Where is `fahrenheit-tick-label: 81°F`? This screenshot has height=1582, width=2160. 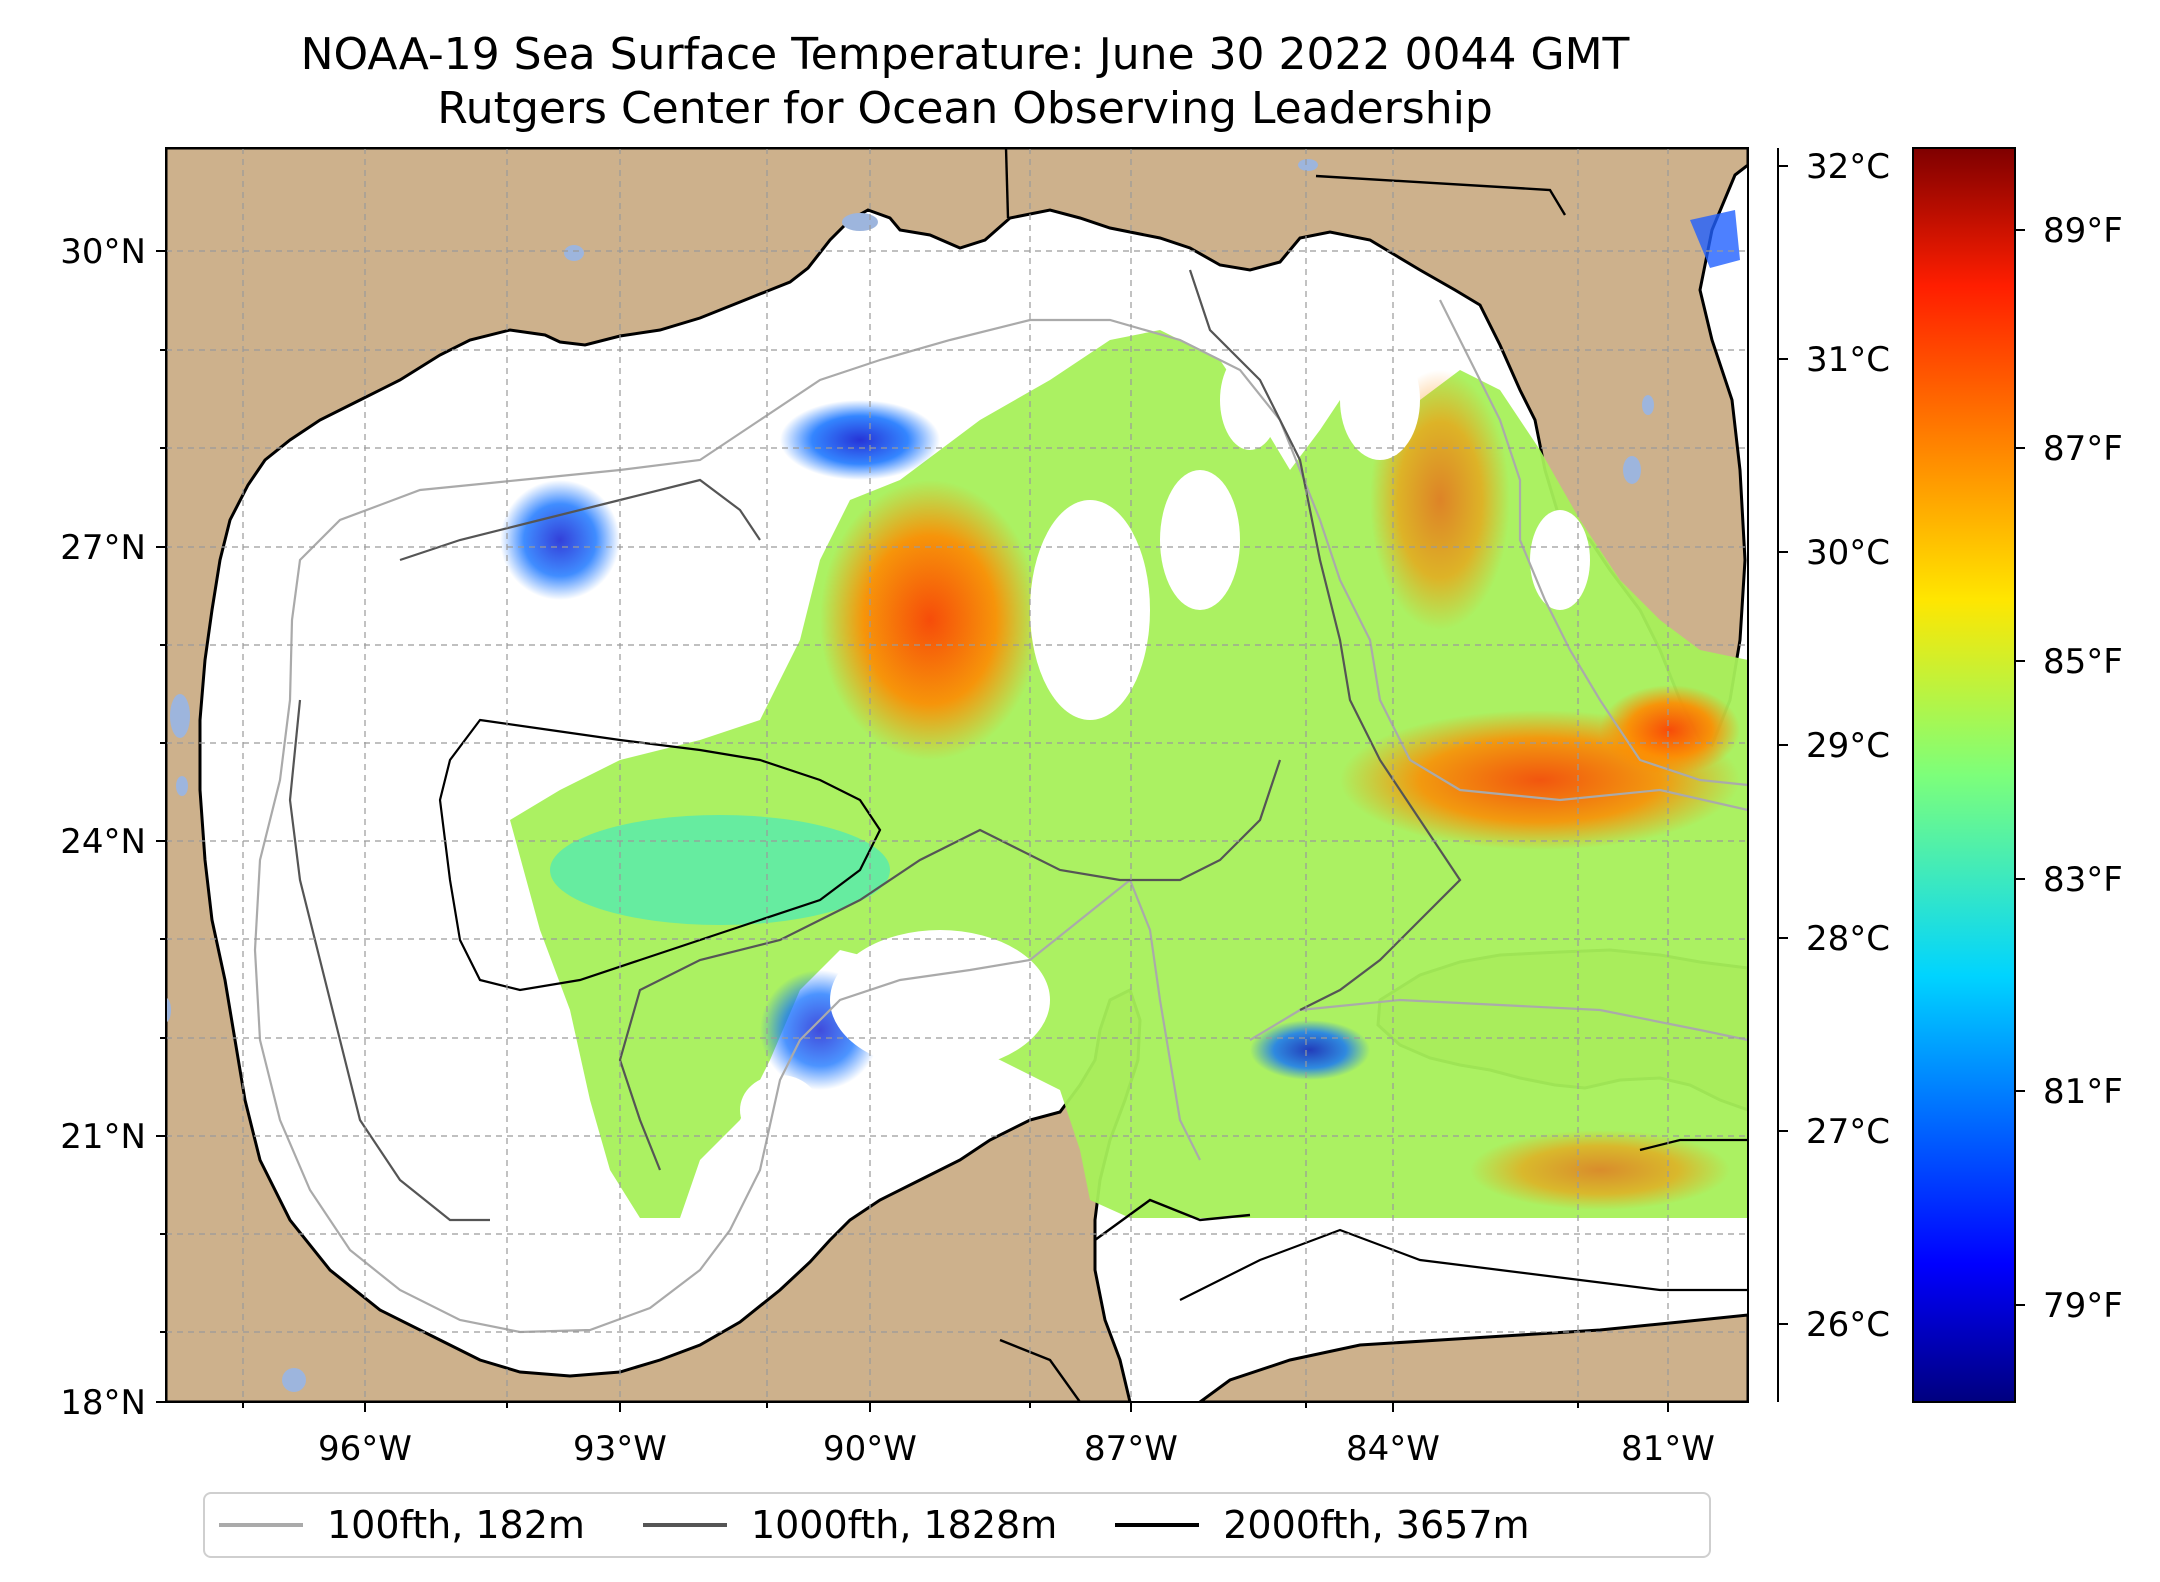
fahrenheit-tick-label: 81°F is located at coordinates (2083, 1092).